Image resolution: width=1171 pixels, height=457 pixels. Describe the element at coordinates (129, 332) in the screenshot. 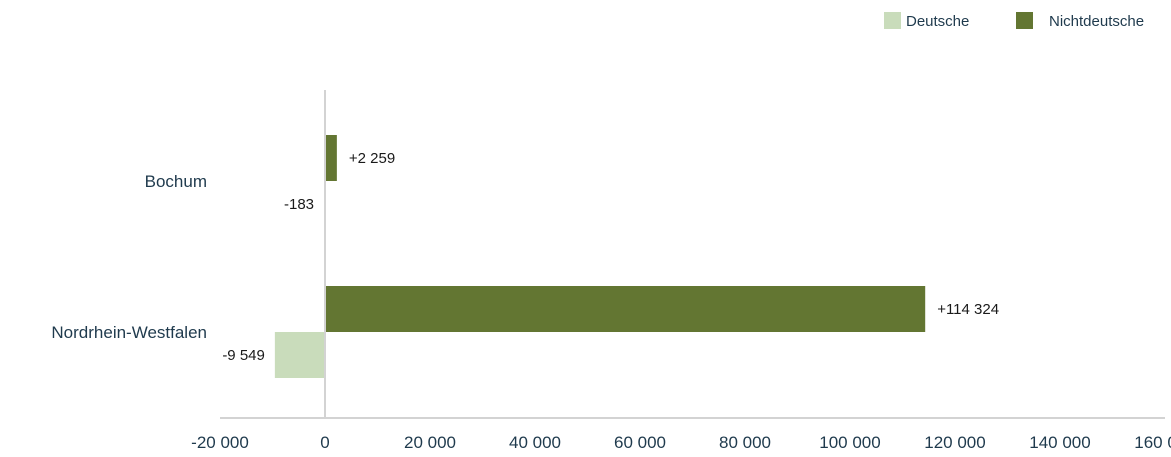

I see `category-label-nordrhein-westfalen: Nordrhein-Westfalen` at that location.